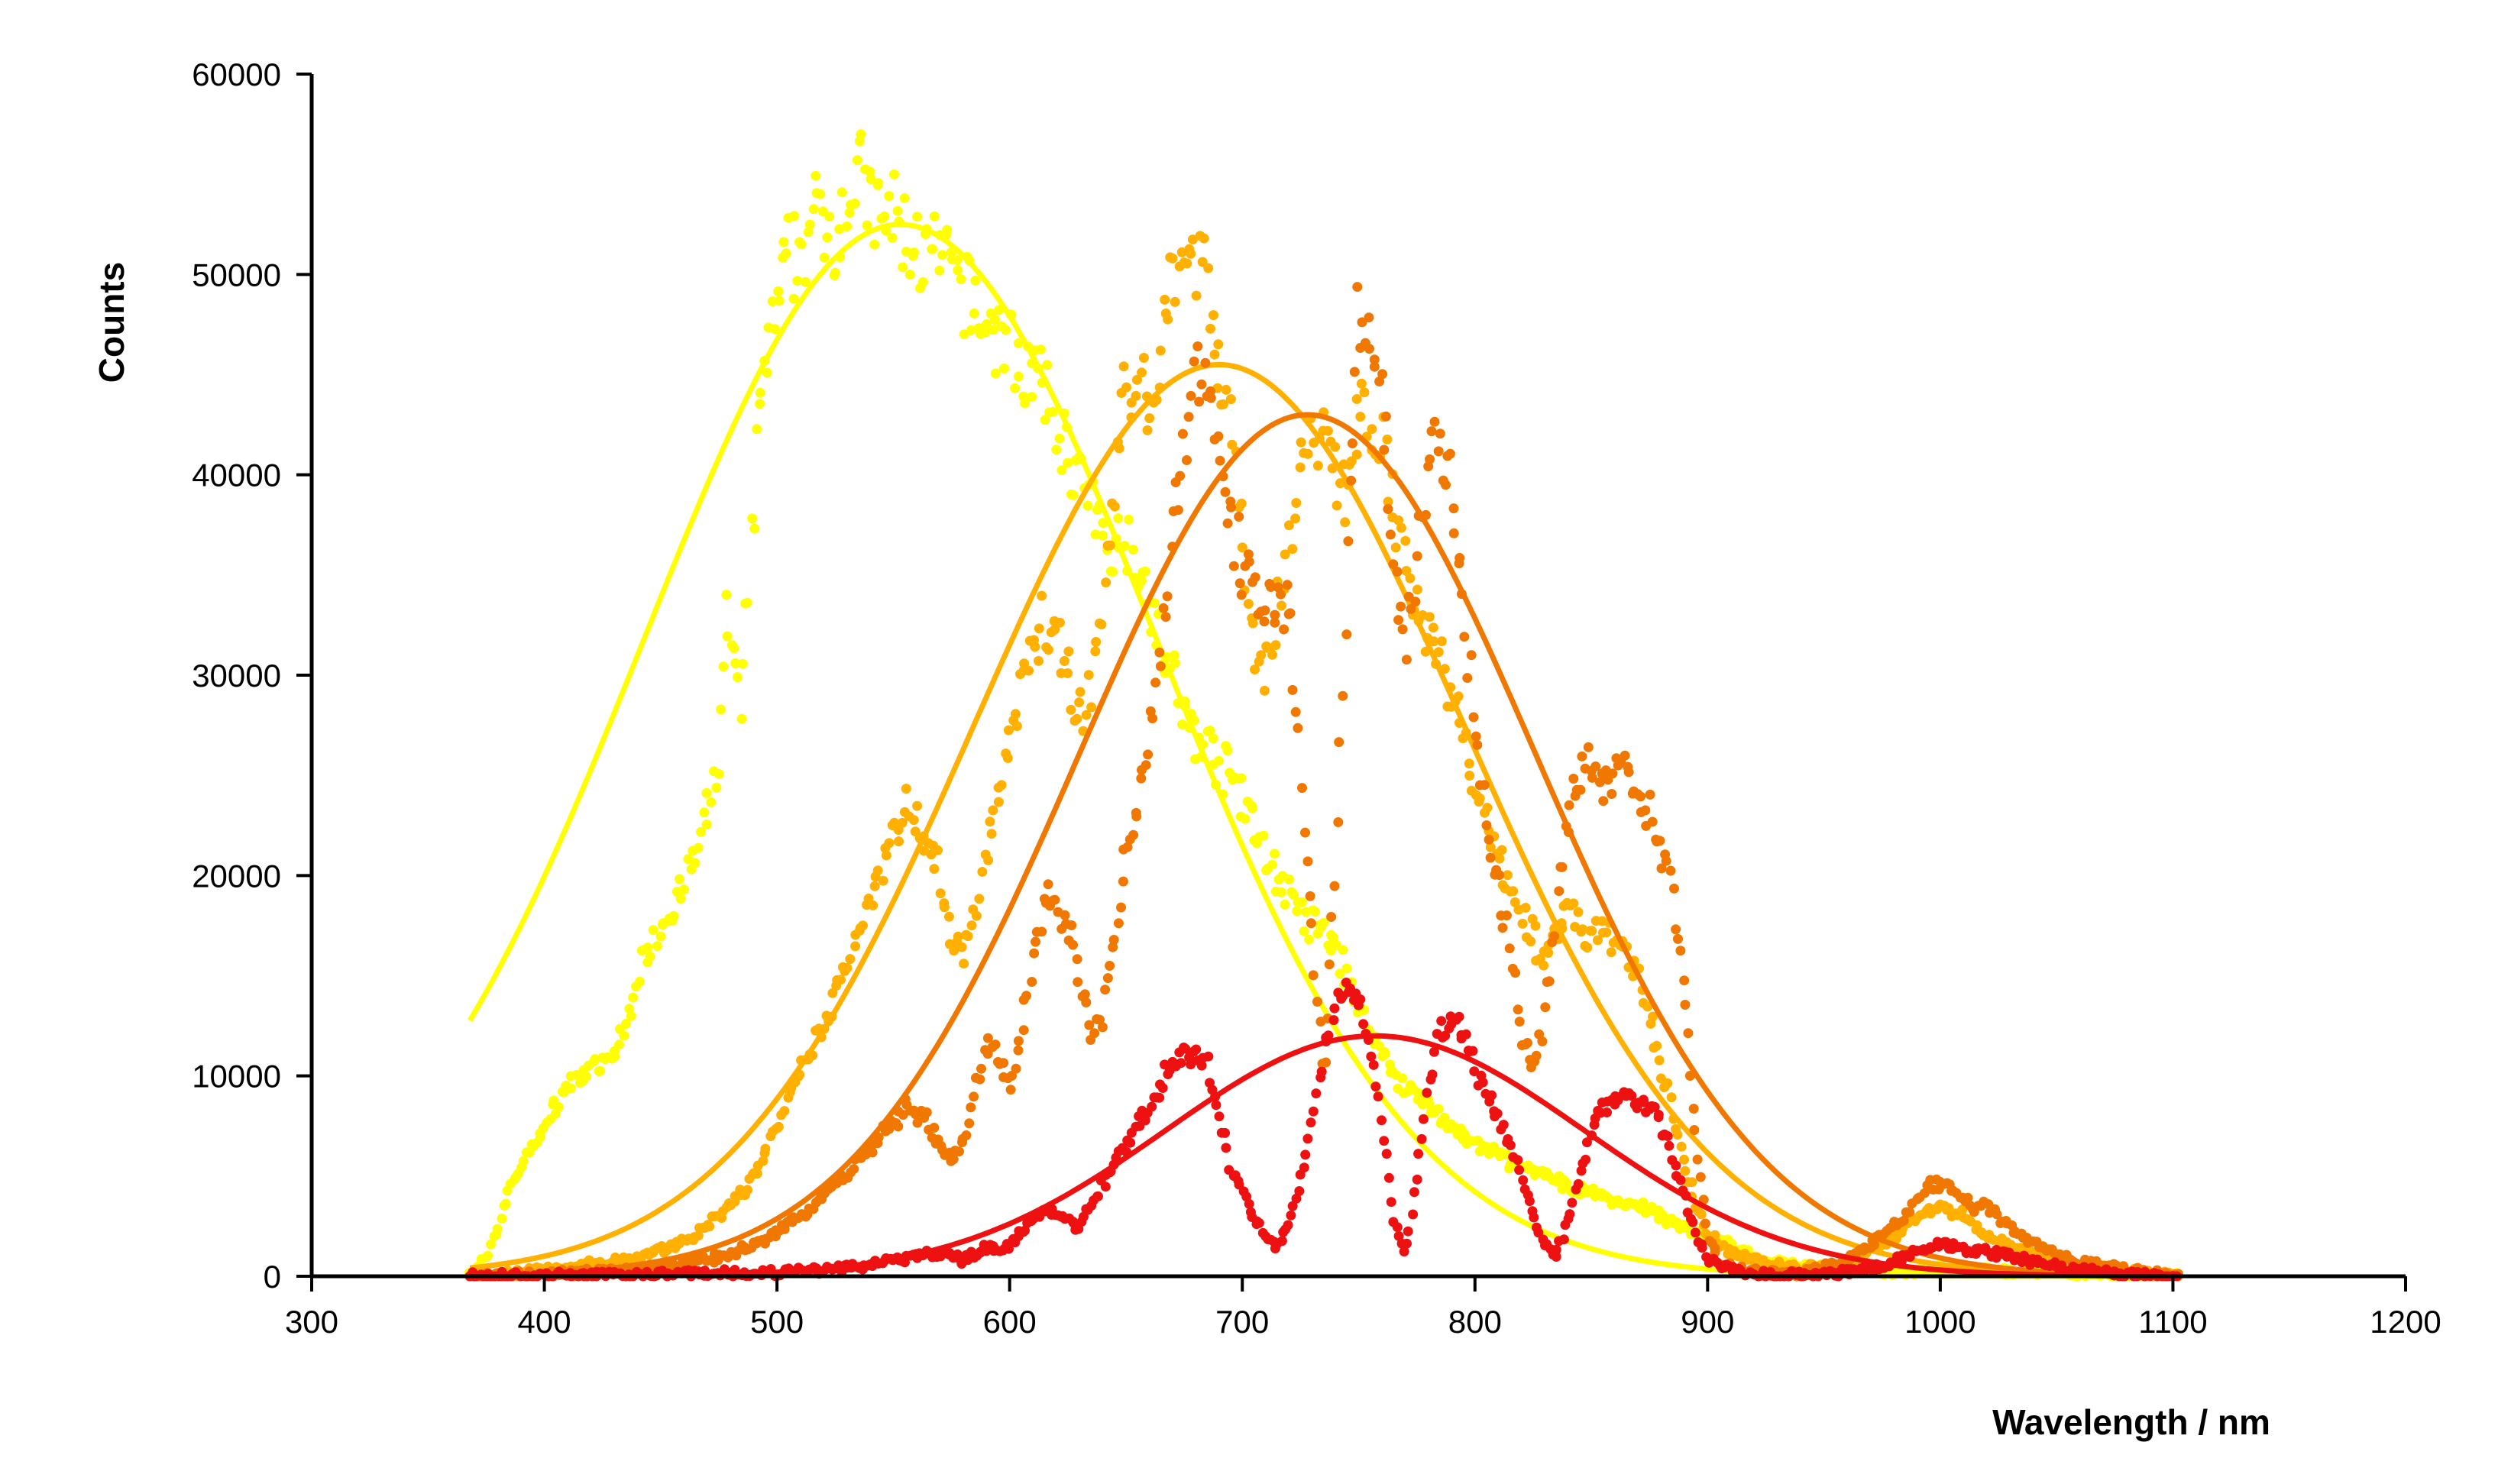 The height and width of the screenshot is (1484, 2511). Describe the element at coordinates (1708, 1322) in the screenshot. I see `x-tick-label: 900` at that location.